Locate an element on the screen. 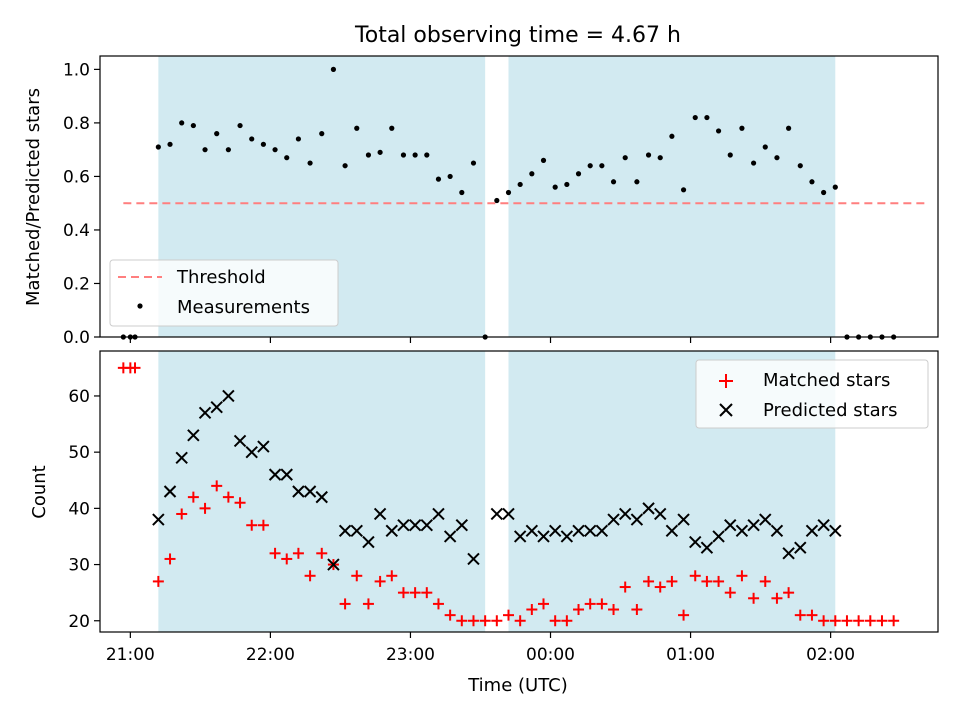 This screenshot has height=720, width=960. y-tick-label: 40 is located at coordinates (79, 509).